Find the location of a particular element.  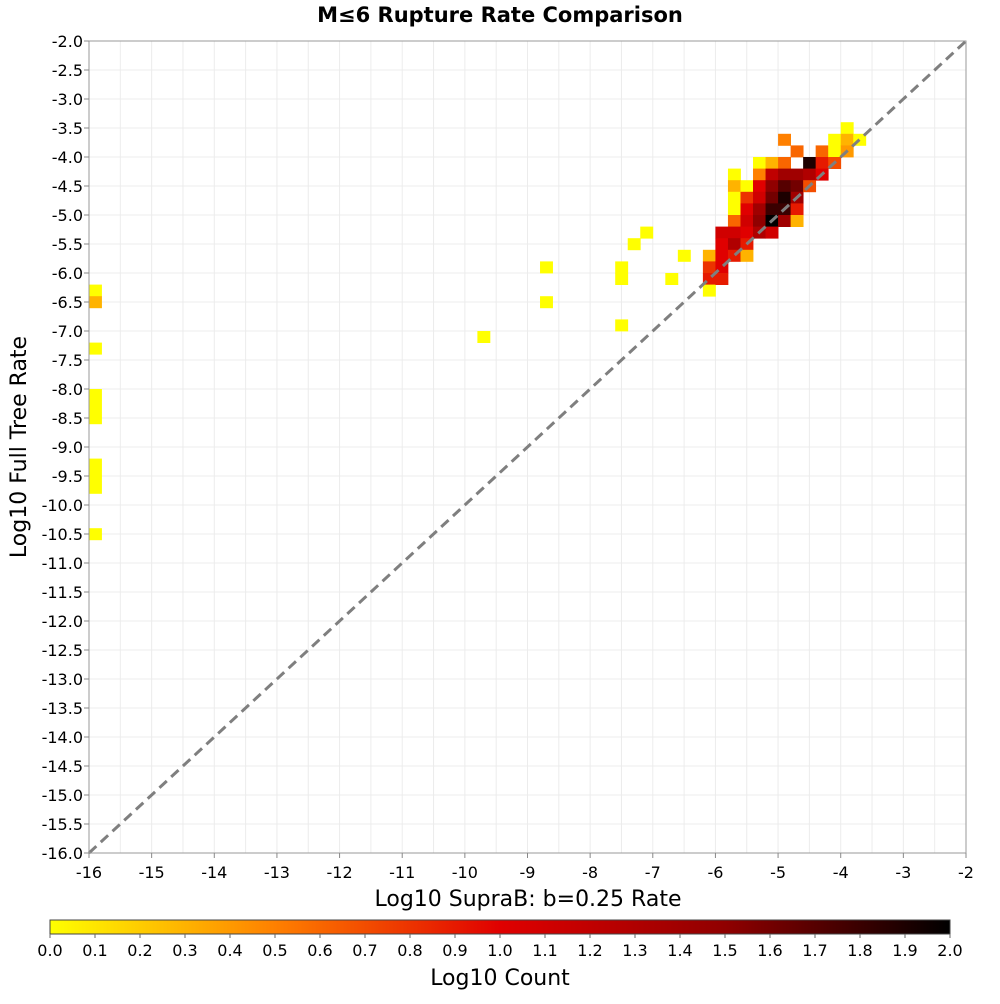

x-tick-label: -12 is located at coordinates (340, 872).